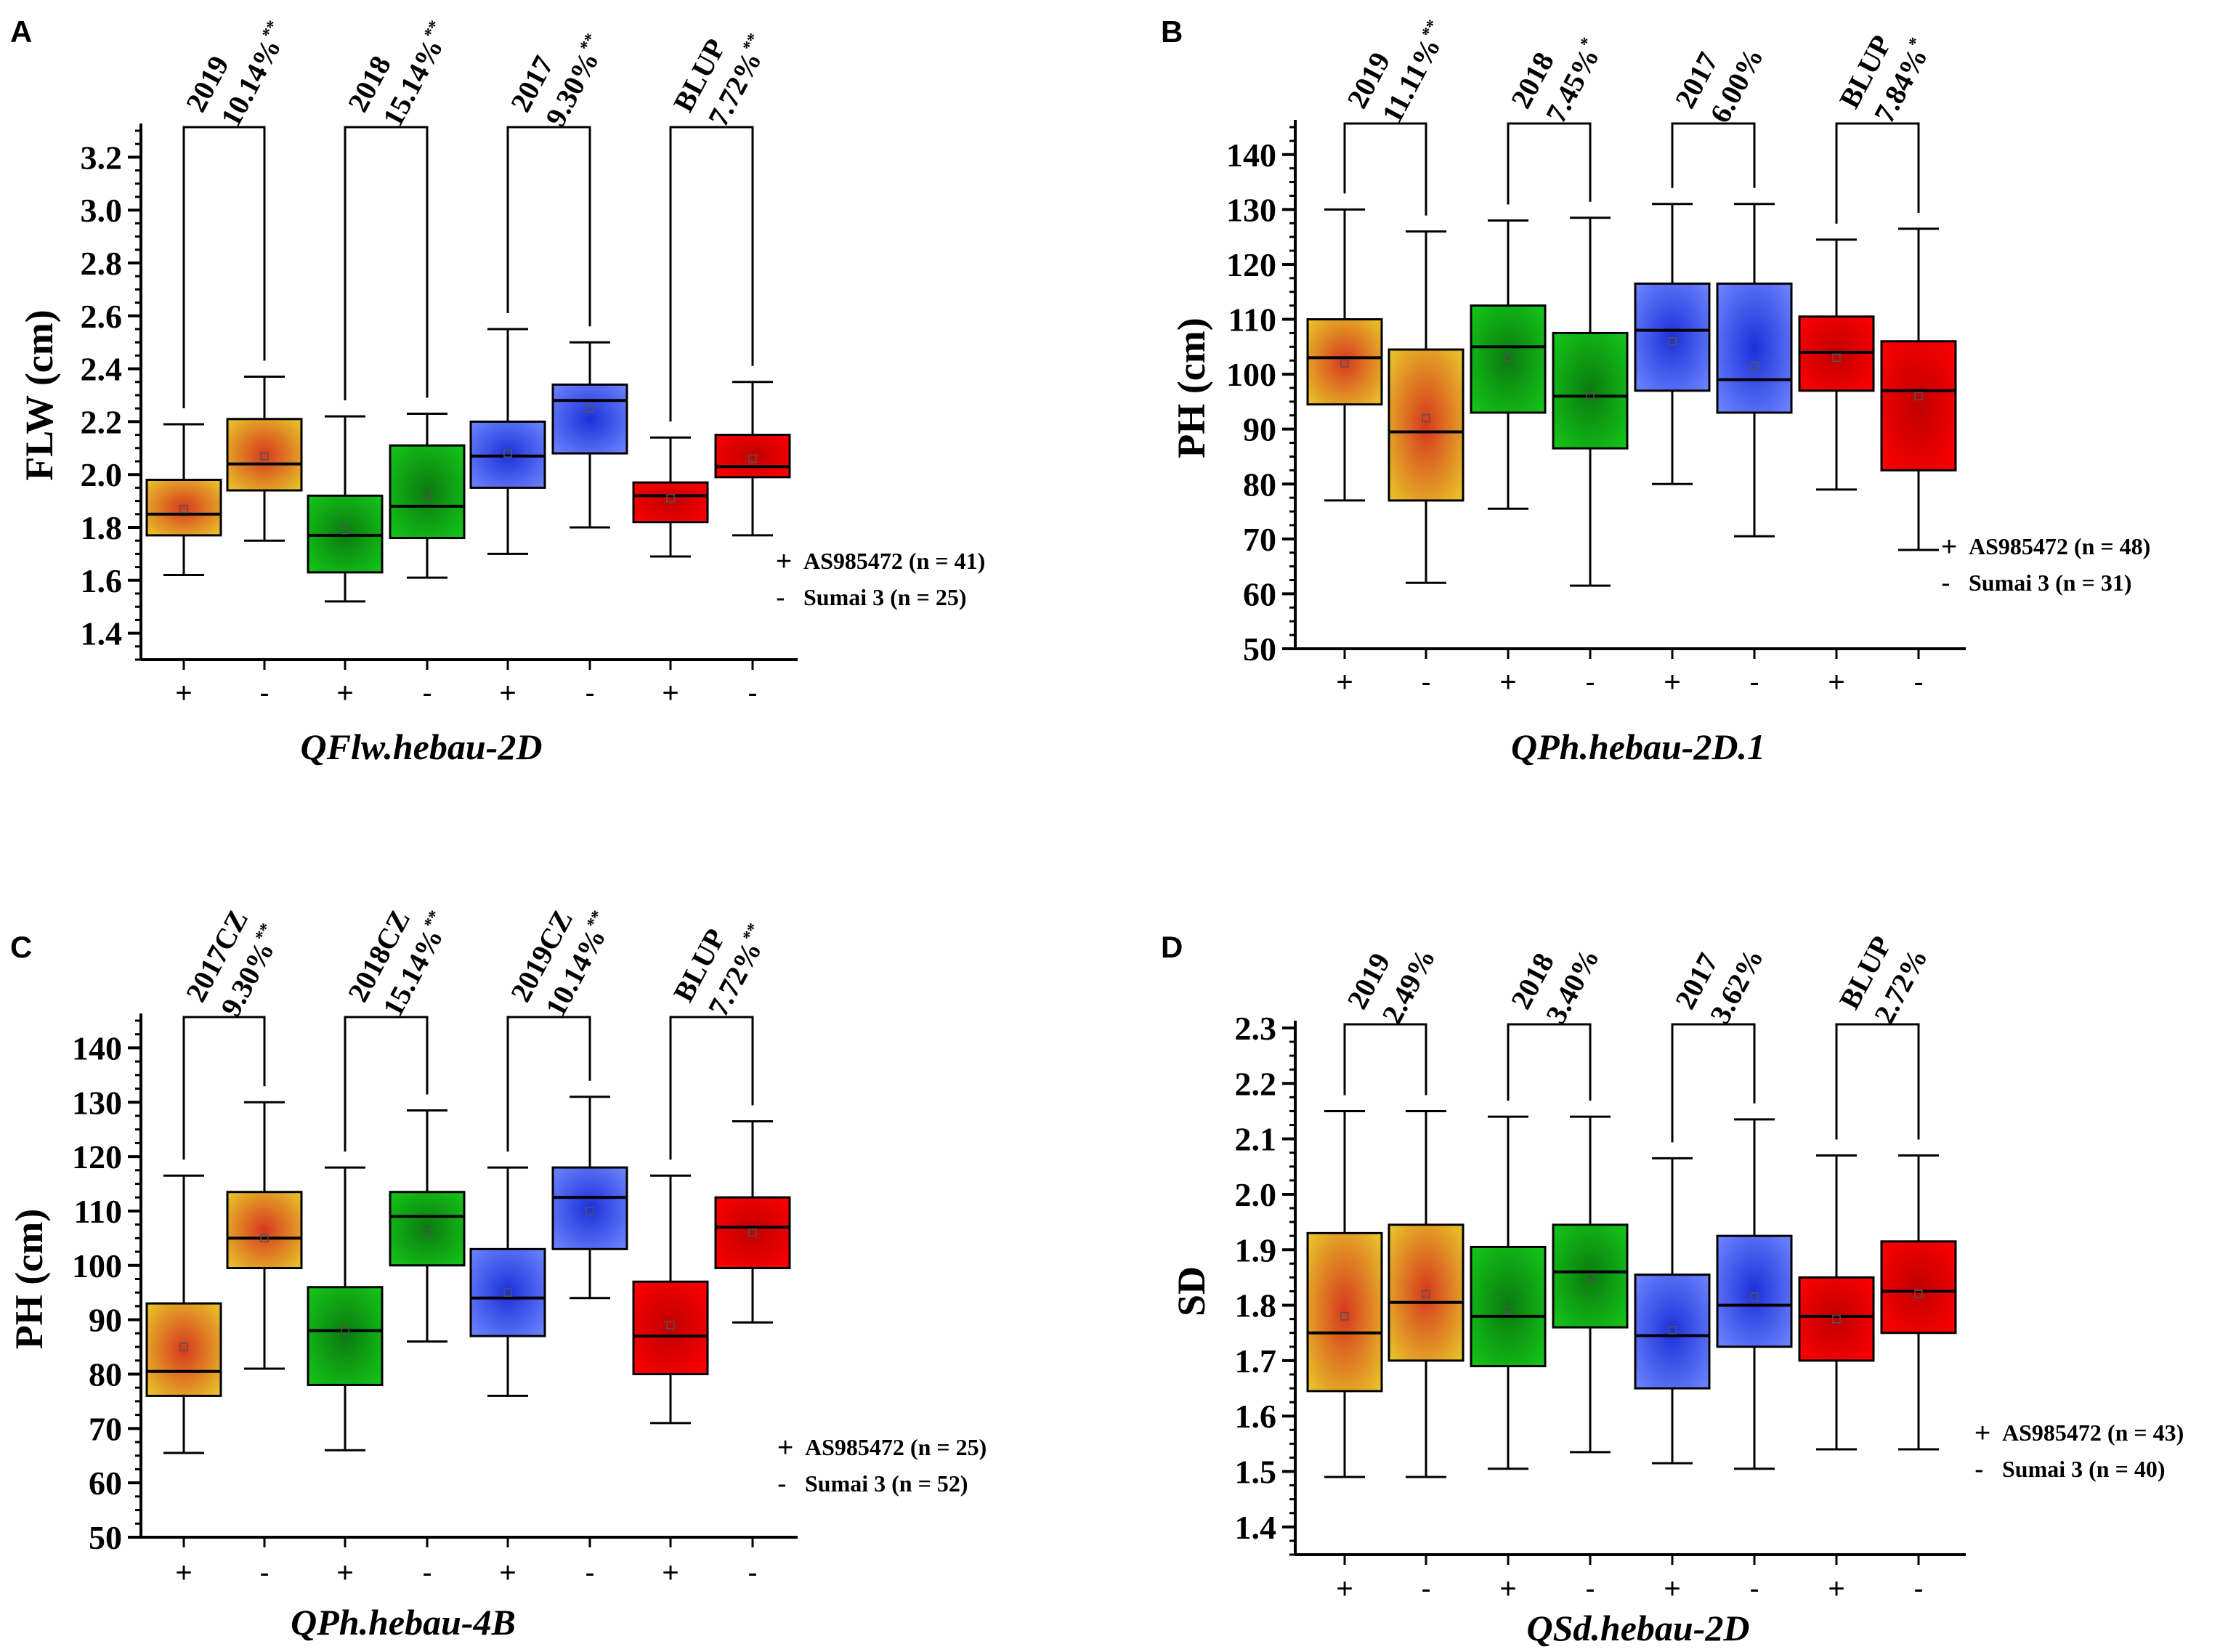 This screenshot has width=2236, height=1652. I want to click on y-tick-label: 1.8, so click(102, 527).